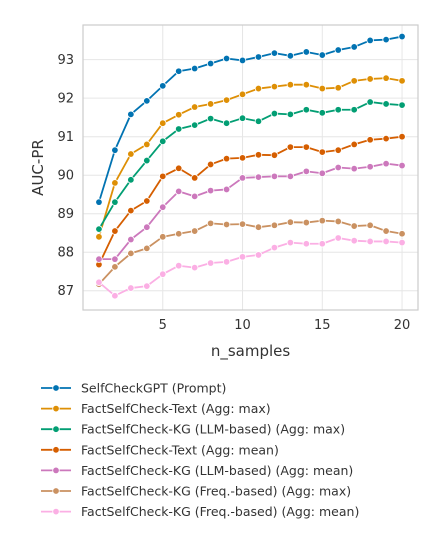 The width and height of the screenshot is (423, 549). Describe the element at coordinates (65, 137) in the screenshot. I see `y-tick-label: 91` at that location.